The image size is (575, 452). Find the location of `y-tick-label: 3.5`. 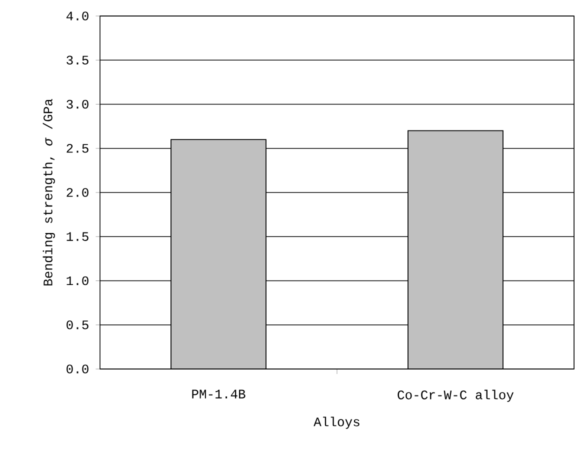

y-tick-label: 3.5 is located at coordinates (77, 60).